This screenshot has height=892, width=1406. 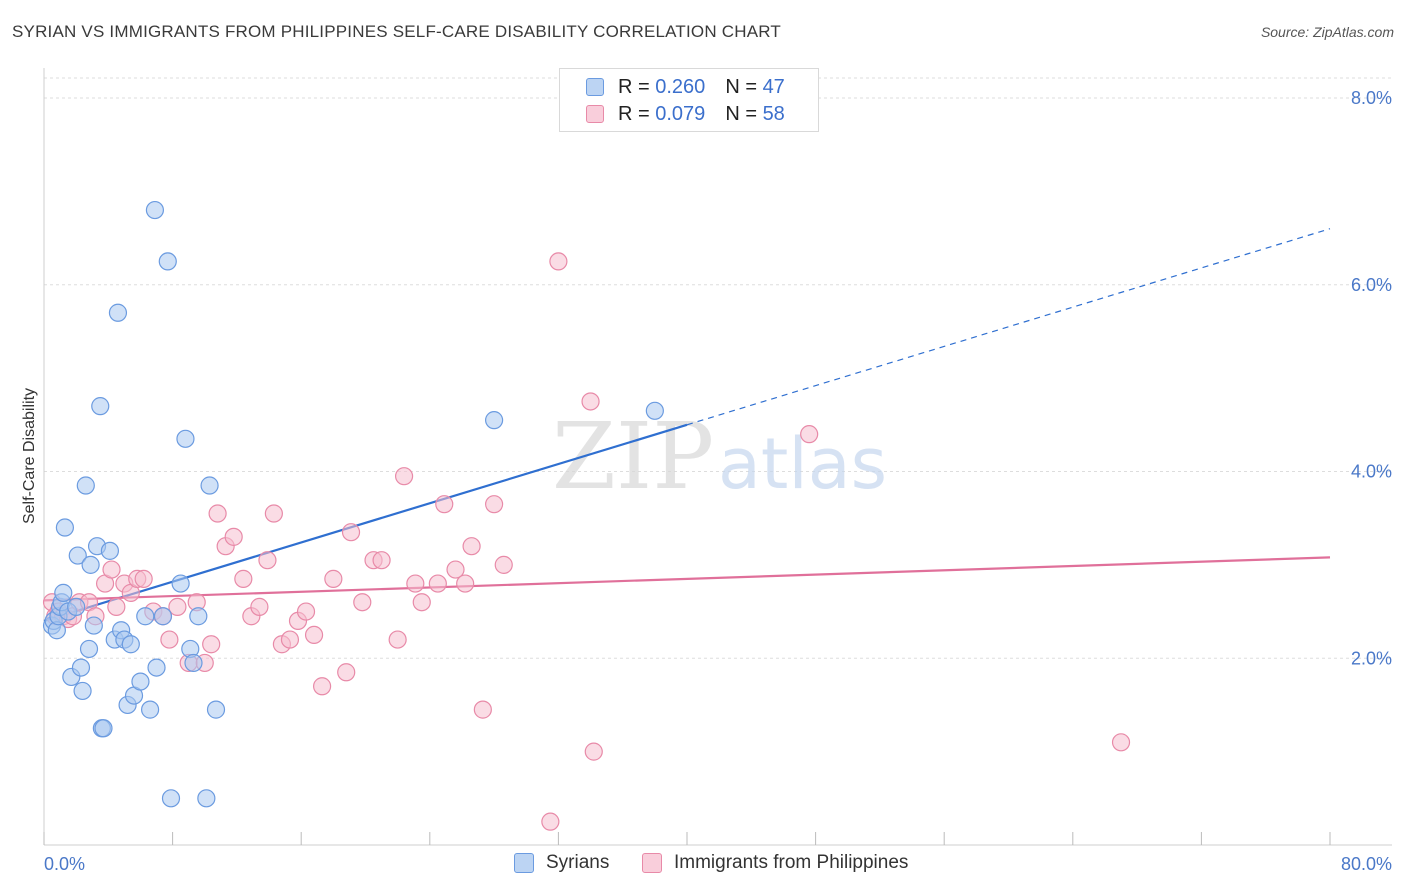 What do you see at coordinates (578, 862) in the screenshot?
I see `series-label-syrians: Syrians` at bounding box center [578, 862].